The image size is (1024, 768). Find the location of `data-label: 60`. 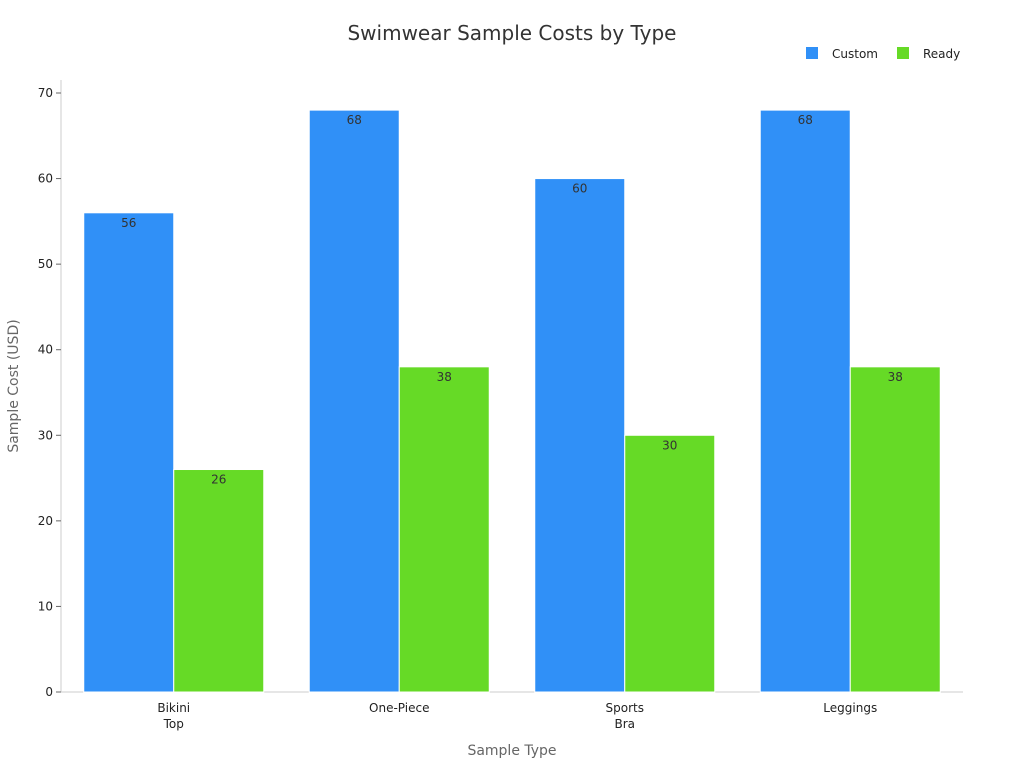

data-label: 60 is located at coordinates (579, 189).